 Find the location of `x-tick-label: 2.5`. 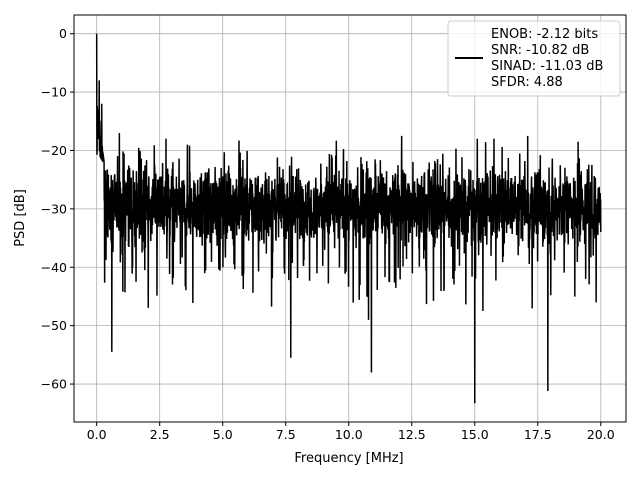

x-tick-label: 2.5 is located at coordinates (160, 434).